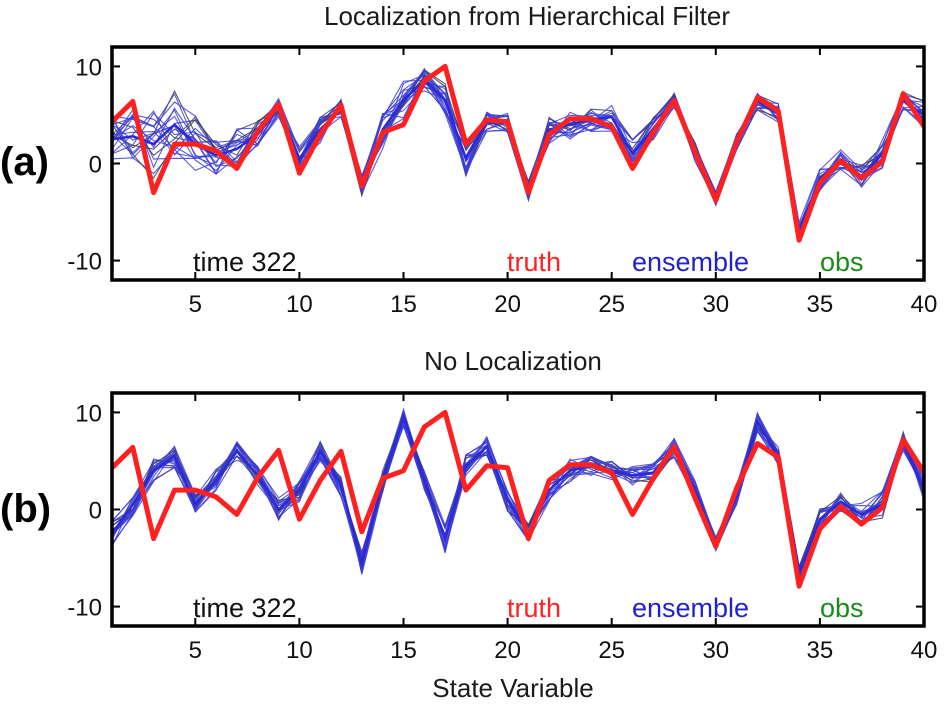 The width and height of the screenshot is (947, 704). What do you see at coordinates (245, 608) in the screenshot?
I see `panel-b-time-label: time 322` at bounding box center [245, 608].